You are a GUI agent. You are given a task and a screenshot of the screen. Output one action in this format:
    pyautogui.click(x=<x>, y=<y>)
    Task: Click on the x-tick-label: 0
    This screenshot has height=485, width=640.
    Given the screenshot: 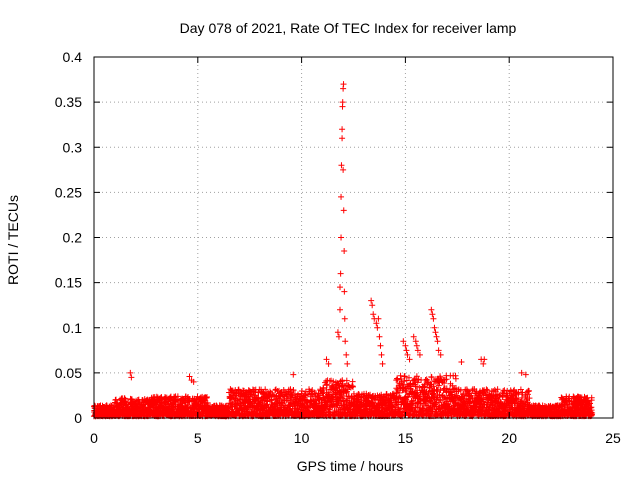 What is the action you would take?
    pyautogui.click(x=94, y=438)
    